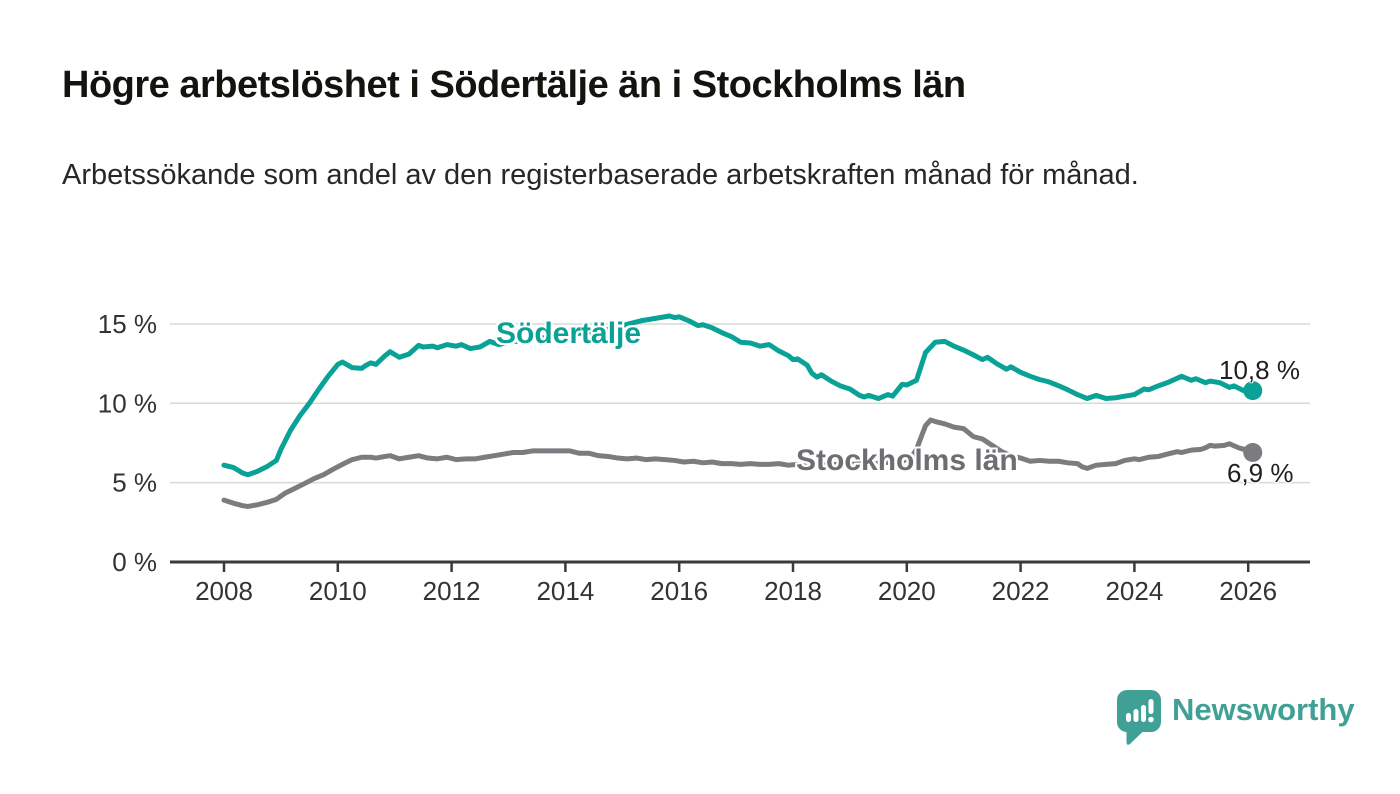 This screenshot has height=794, width=1400. I want to click on series-line-stockholms-lan, so click(738, 463).